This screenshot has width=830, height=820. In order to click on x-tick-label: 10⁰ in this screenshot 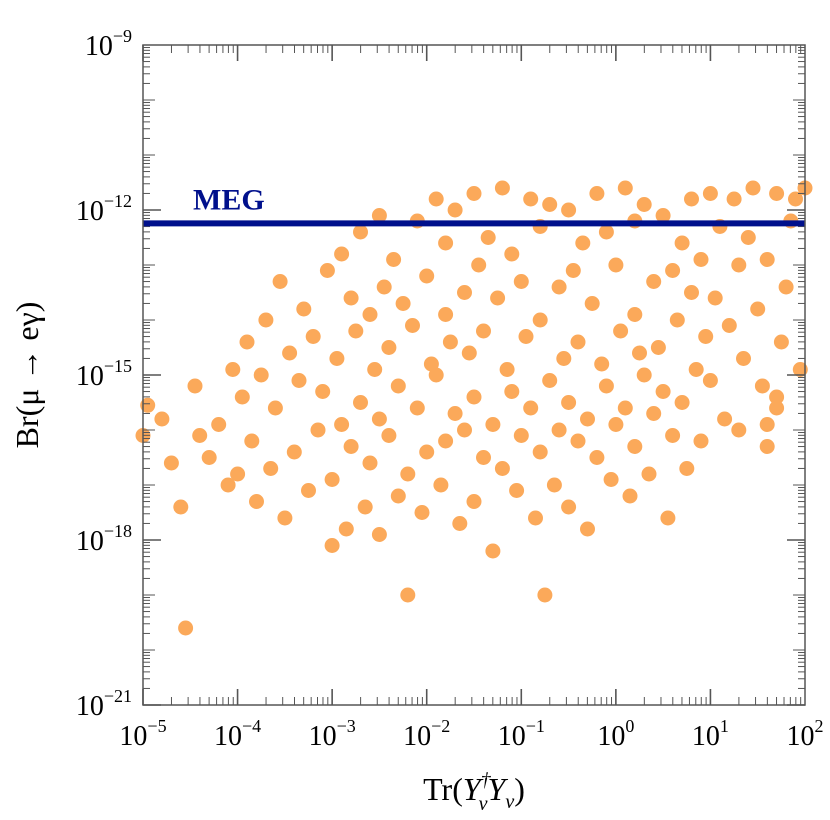, I will do `click(615, 734)`.